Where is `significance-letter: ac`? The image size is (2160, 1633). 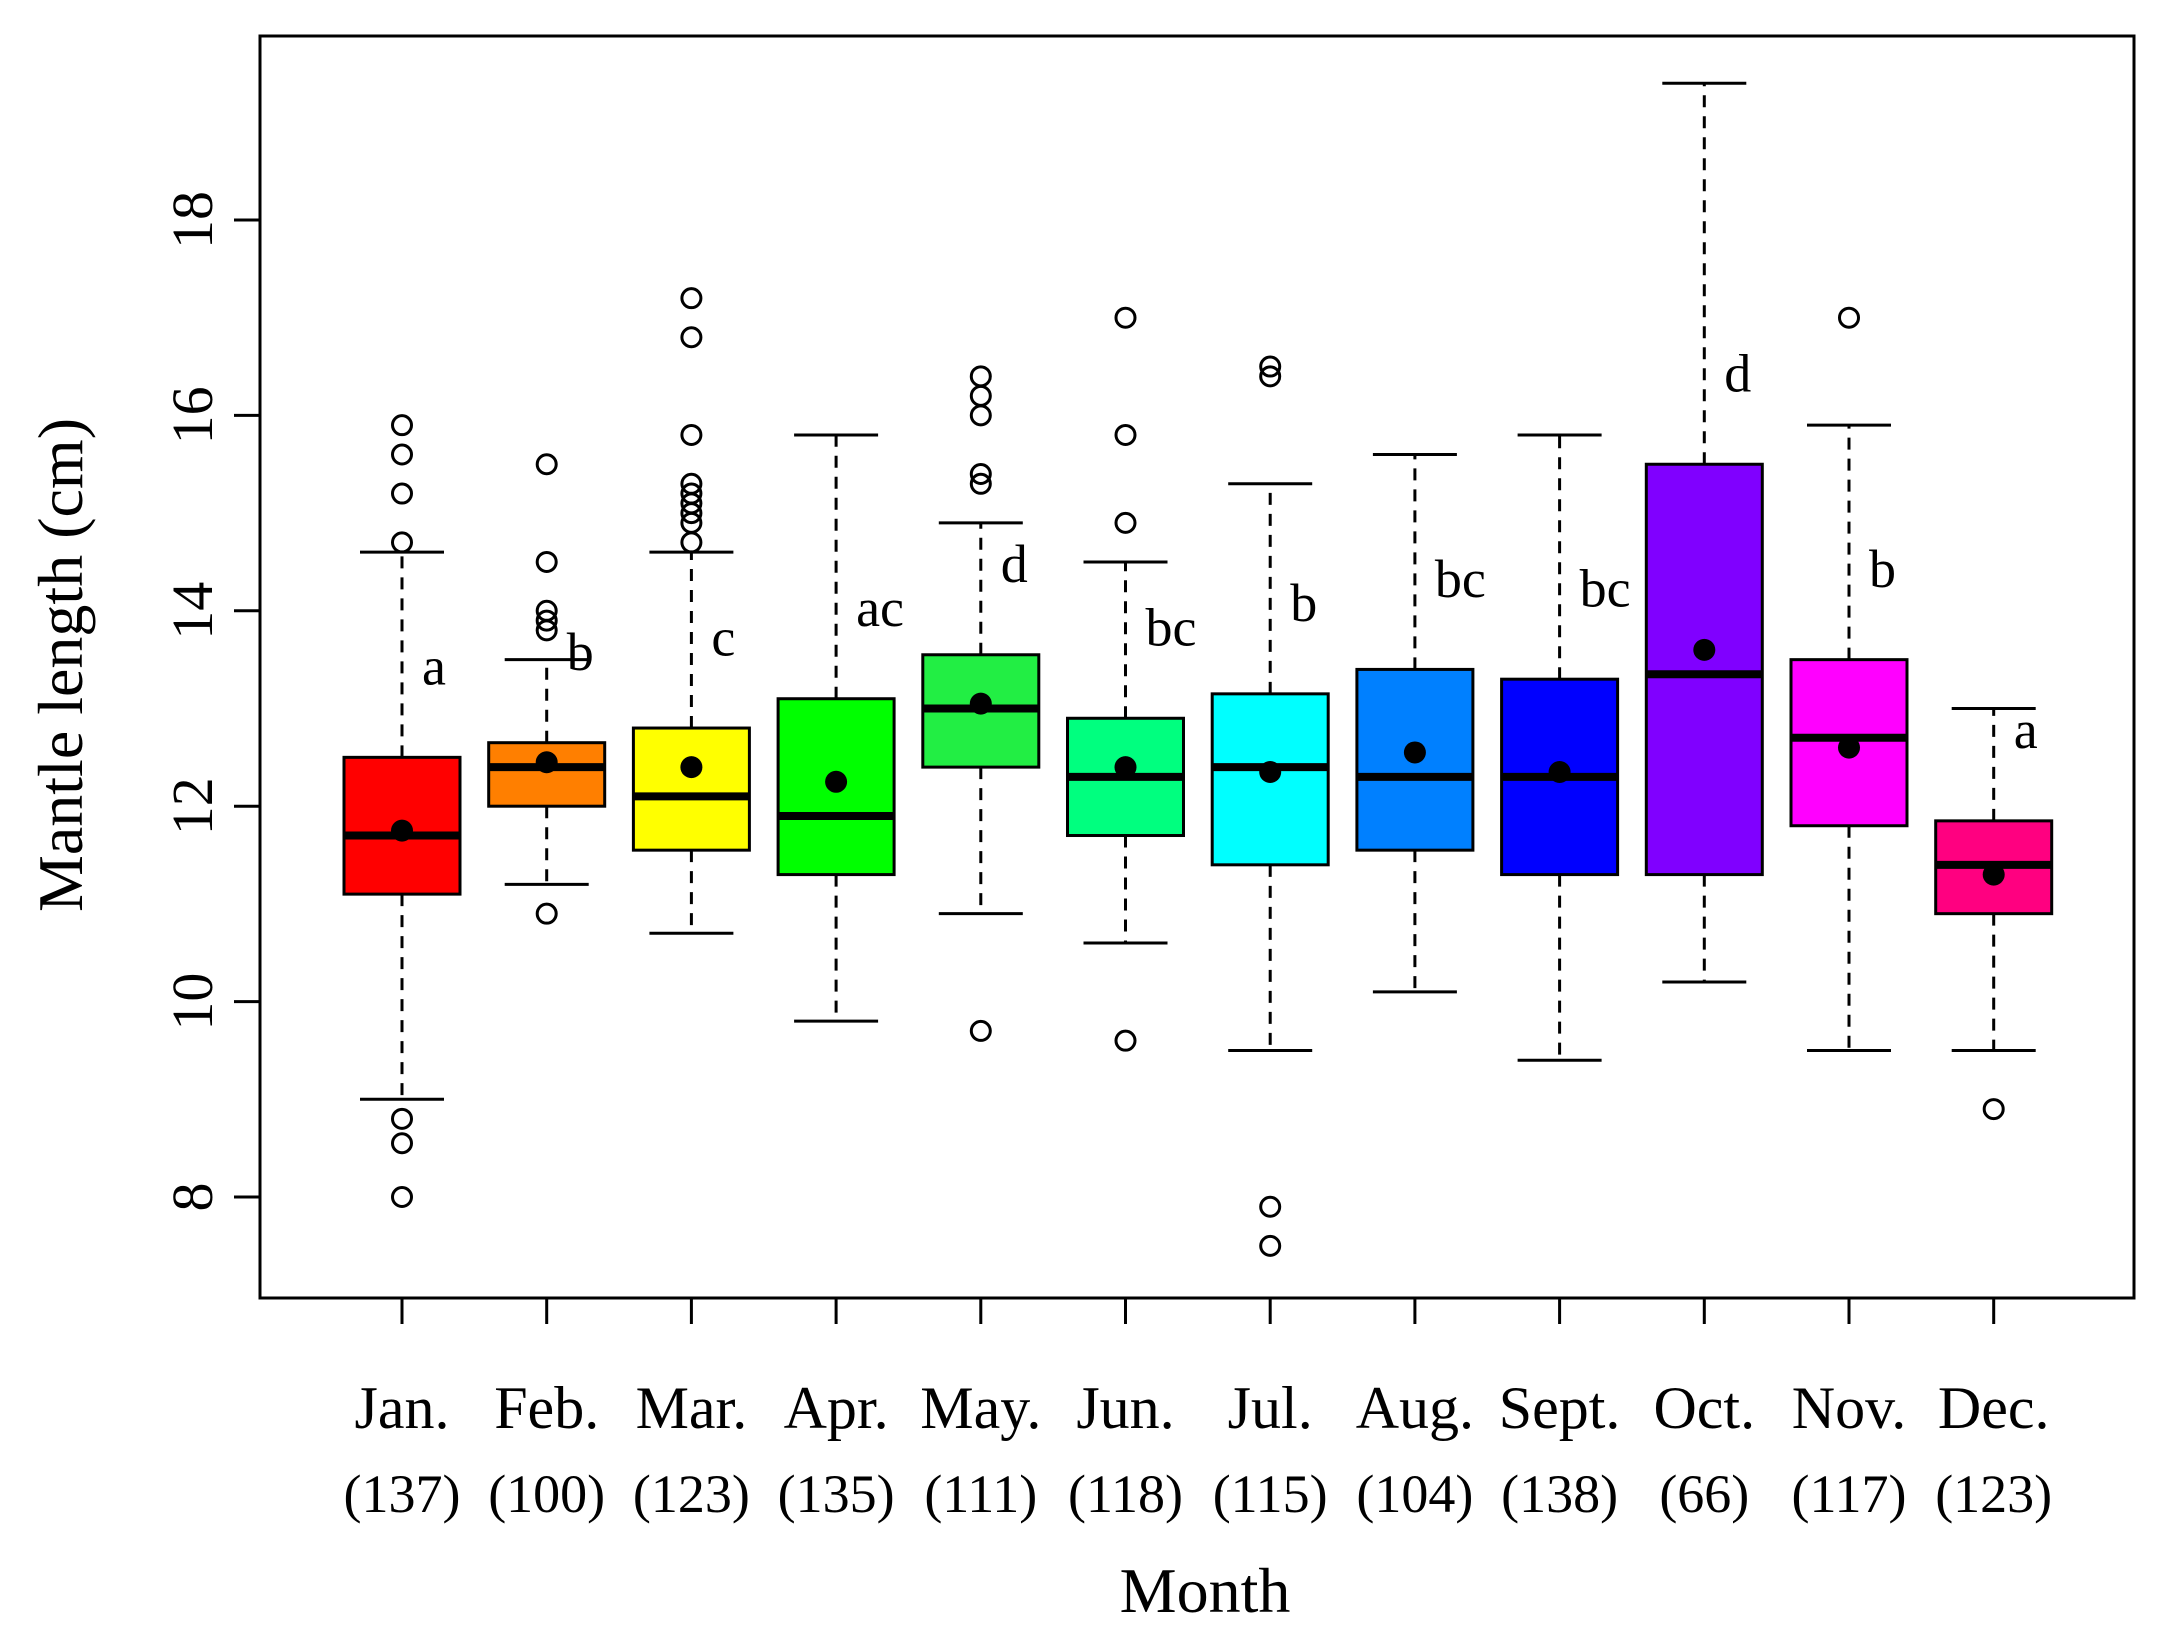 significance-letter: ac is located at coordinates (880, 608).